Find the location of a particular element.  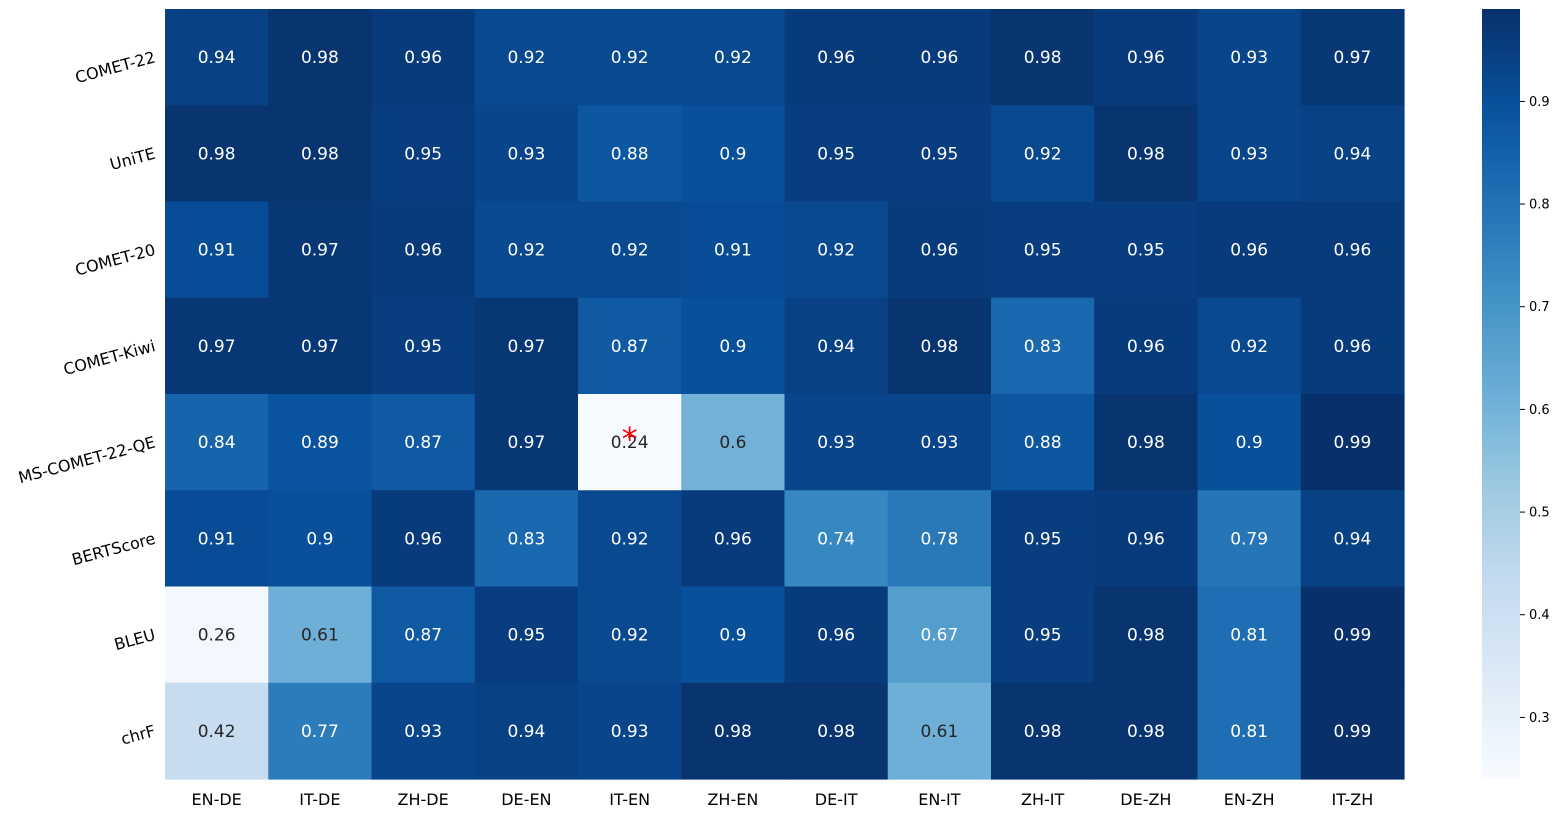

x-tick-label: DE-IT is located at coordinates (836, 799).